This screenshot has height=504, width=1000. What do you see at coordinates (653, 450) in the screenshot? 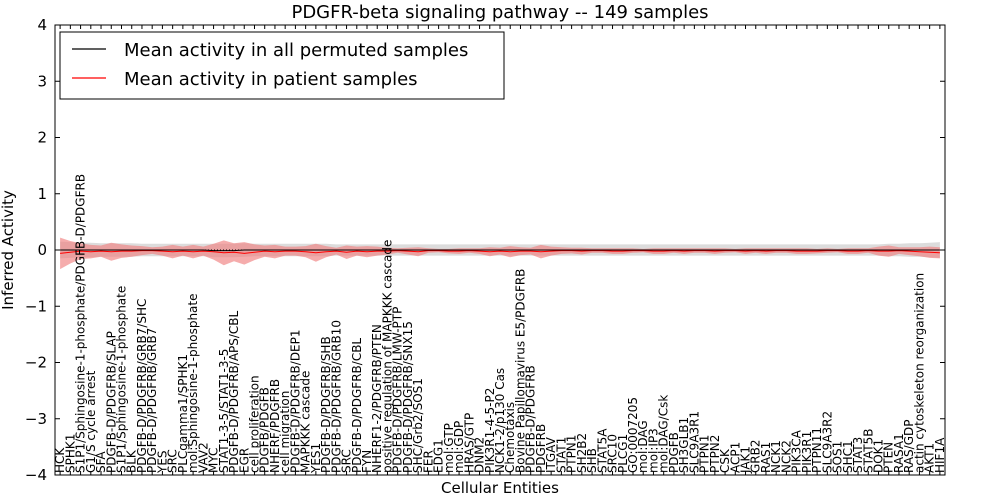
I see `entity-label: mol:IP3` at bounding box center [653, 450].